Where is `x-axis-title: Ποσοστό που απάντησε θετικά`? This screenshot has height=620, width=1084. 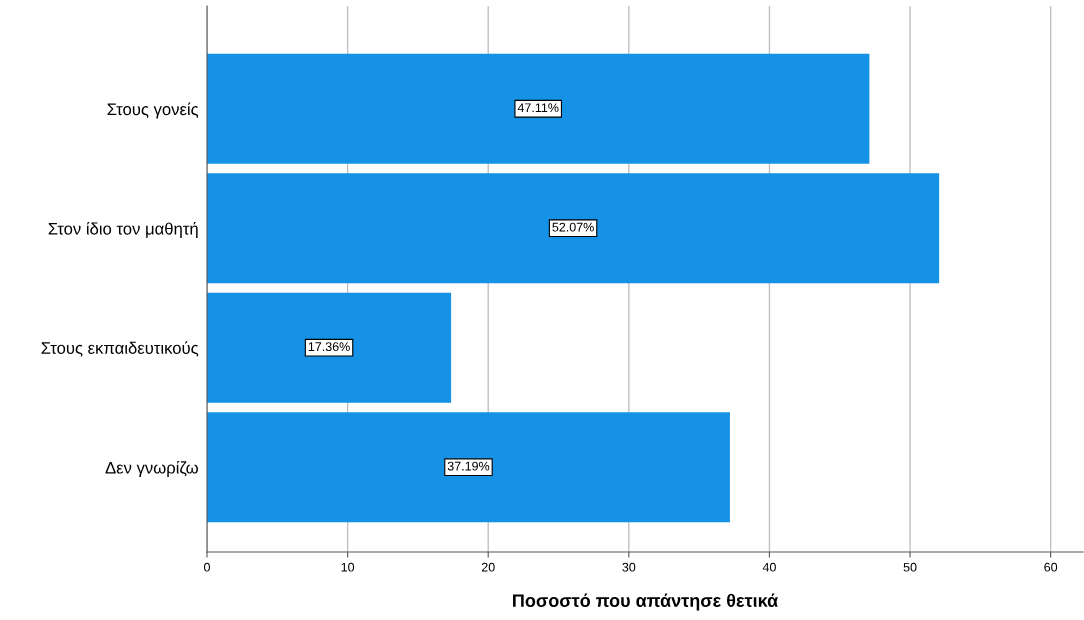 x-axis-title: Ποσοστό που απάντησε θετικά is located at coordinates (645, 602).